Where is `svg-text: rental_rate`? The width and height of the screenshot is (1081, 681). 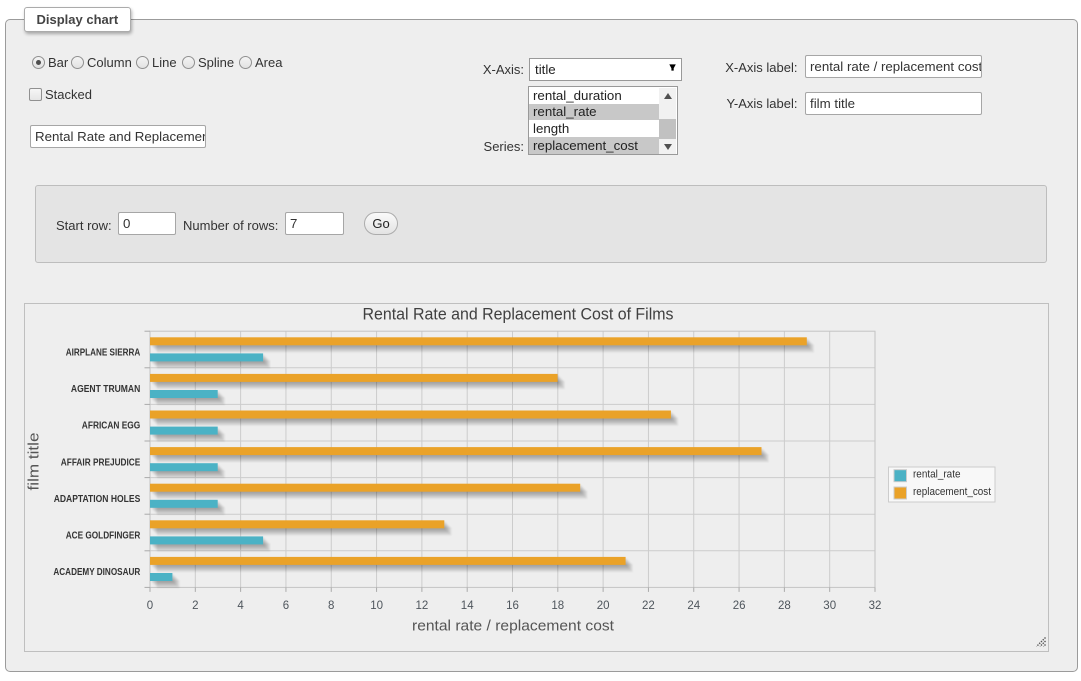
svg-text: rental_rate is located at coordinates (937, 475).